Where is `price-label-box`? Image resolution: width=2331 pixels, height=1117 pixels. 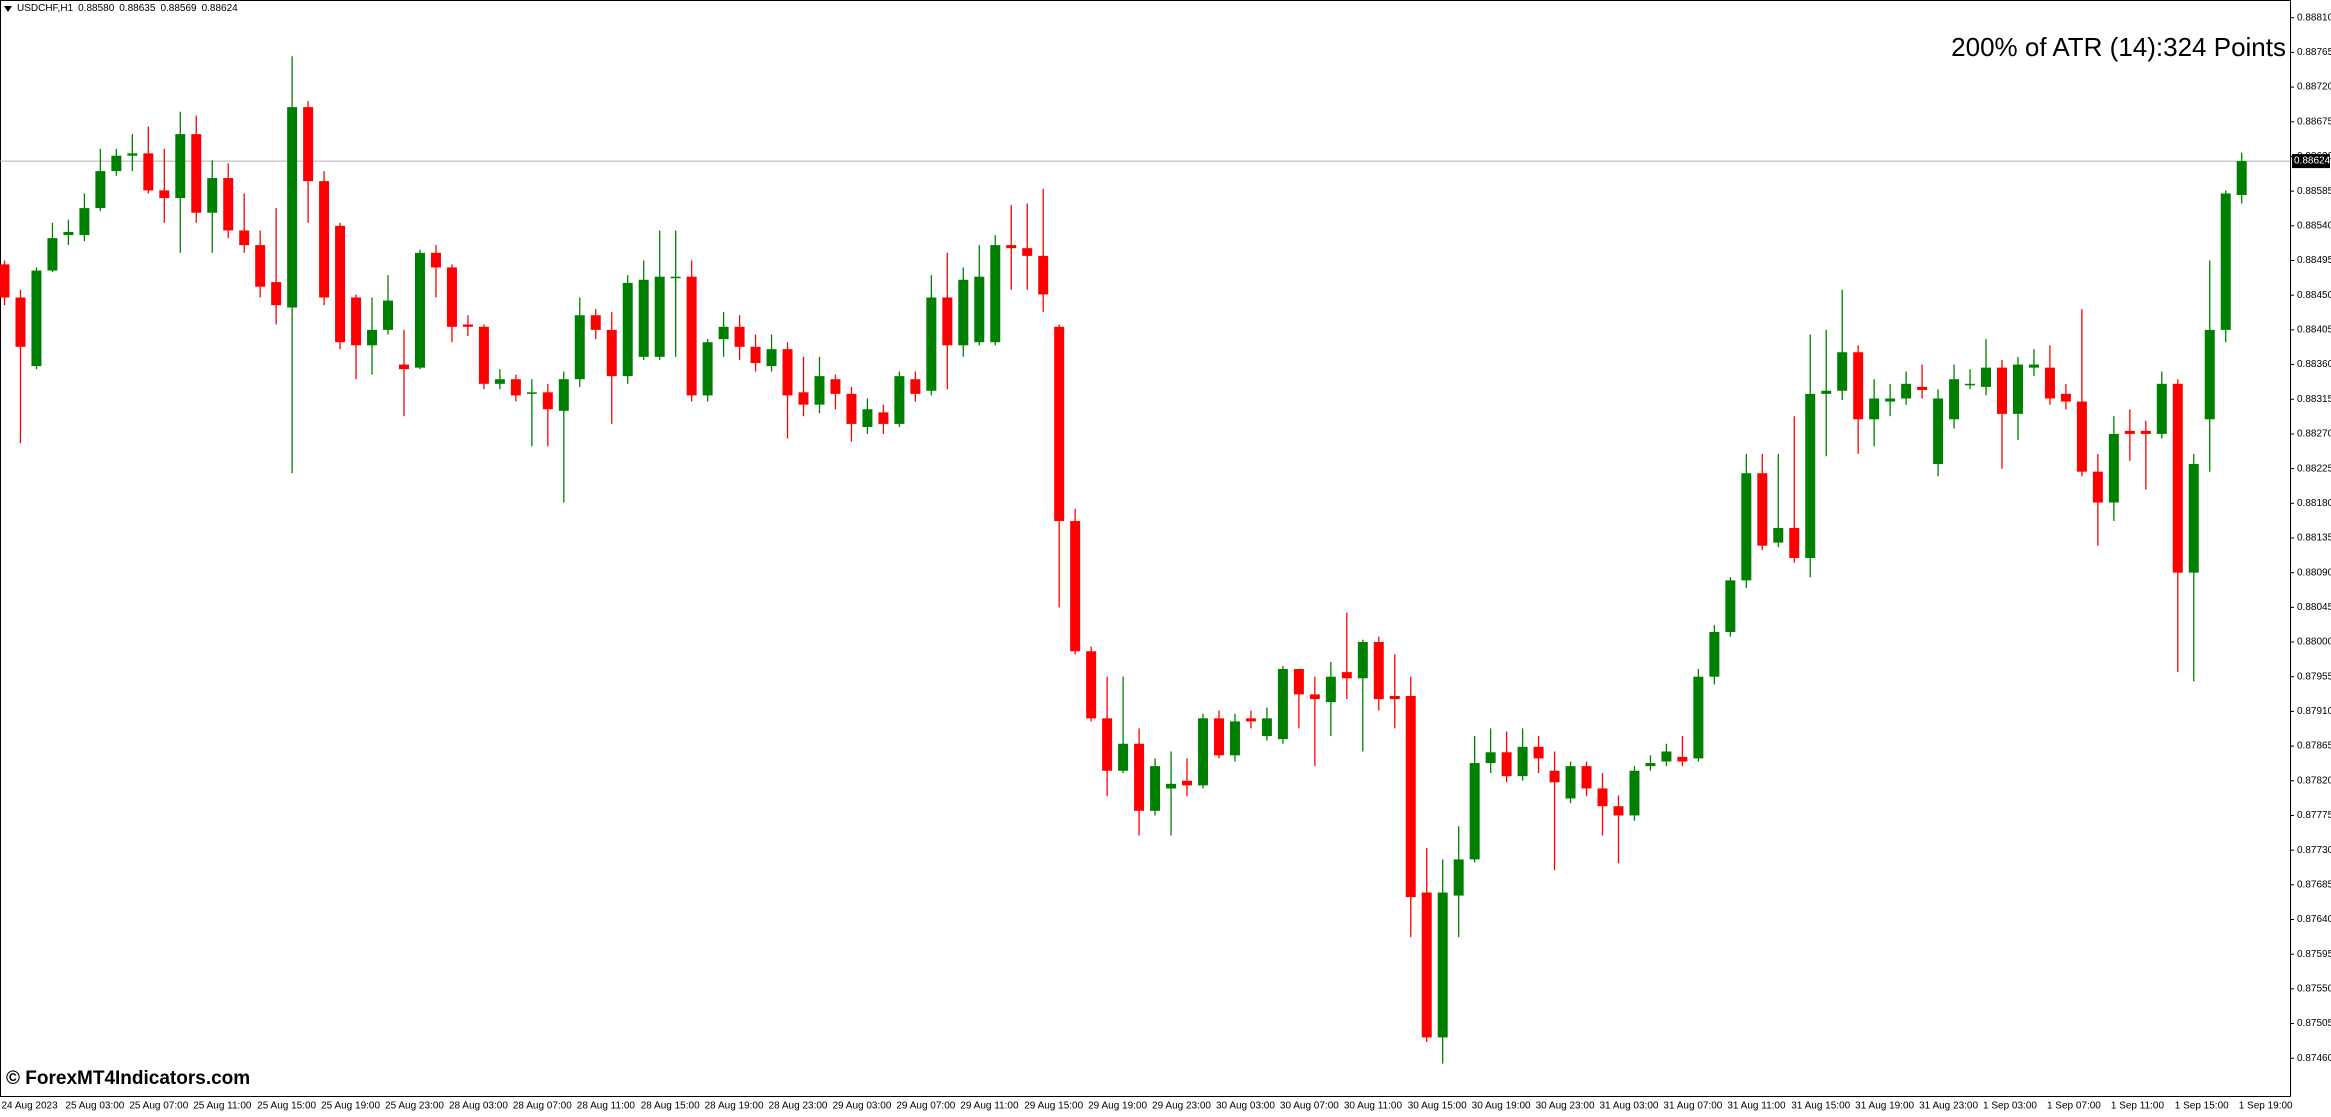
price-label-box is located at coordinates (2311, 161).